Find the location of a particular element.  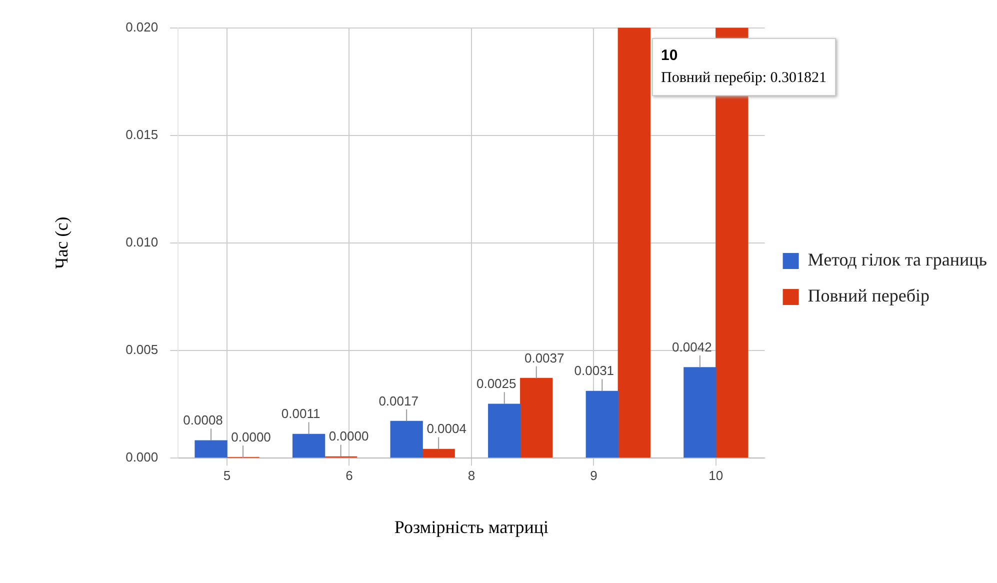

legend-label: Повний перебір is located at coordinates (869, 296).